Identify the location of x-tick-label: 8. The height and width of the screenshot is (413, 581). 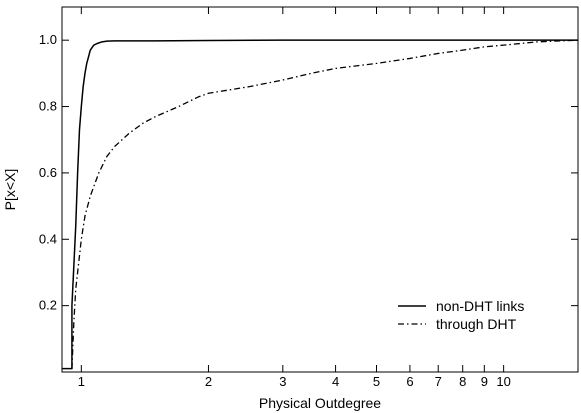
(462, 381).